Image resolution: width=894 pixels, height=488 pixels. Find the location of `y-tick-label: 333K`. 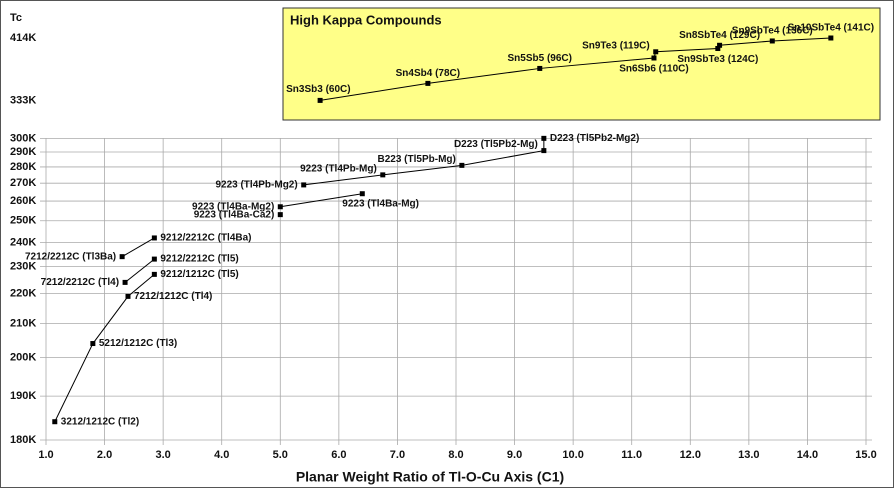

y-tick-label: 333K is located at coordinates (23, 100).